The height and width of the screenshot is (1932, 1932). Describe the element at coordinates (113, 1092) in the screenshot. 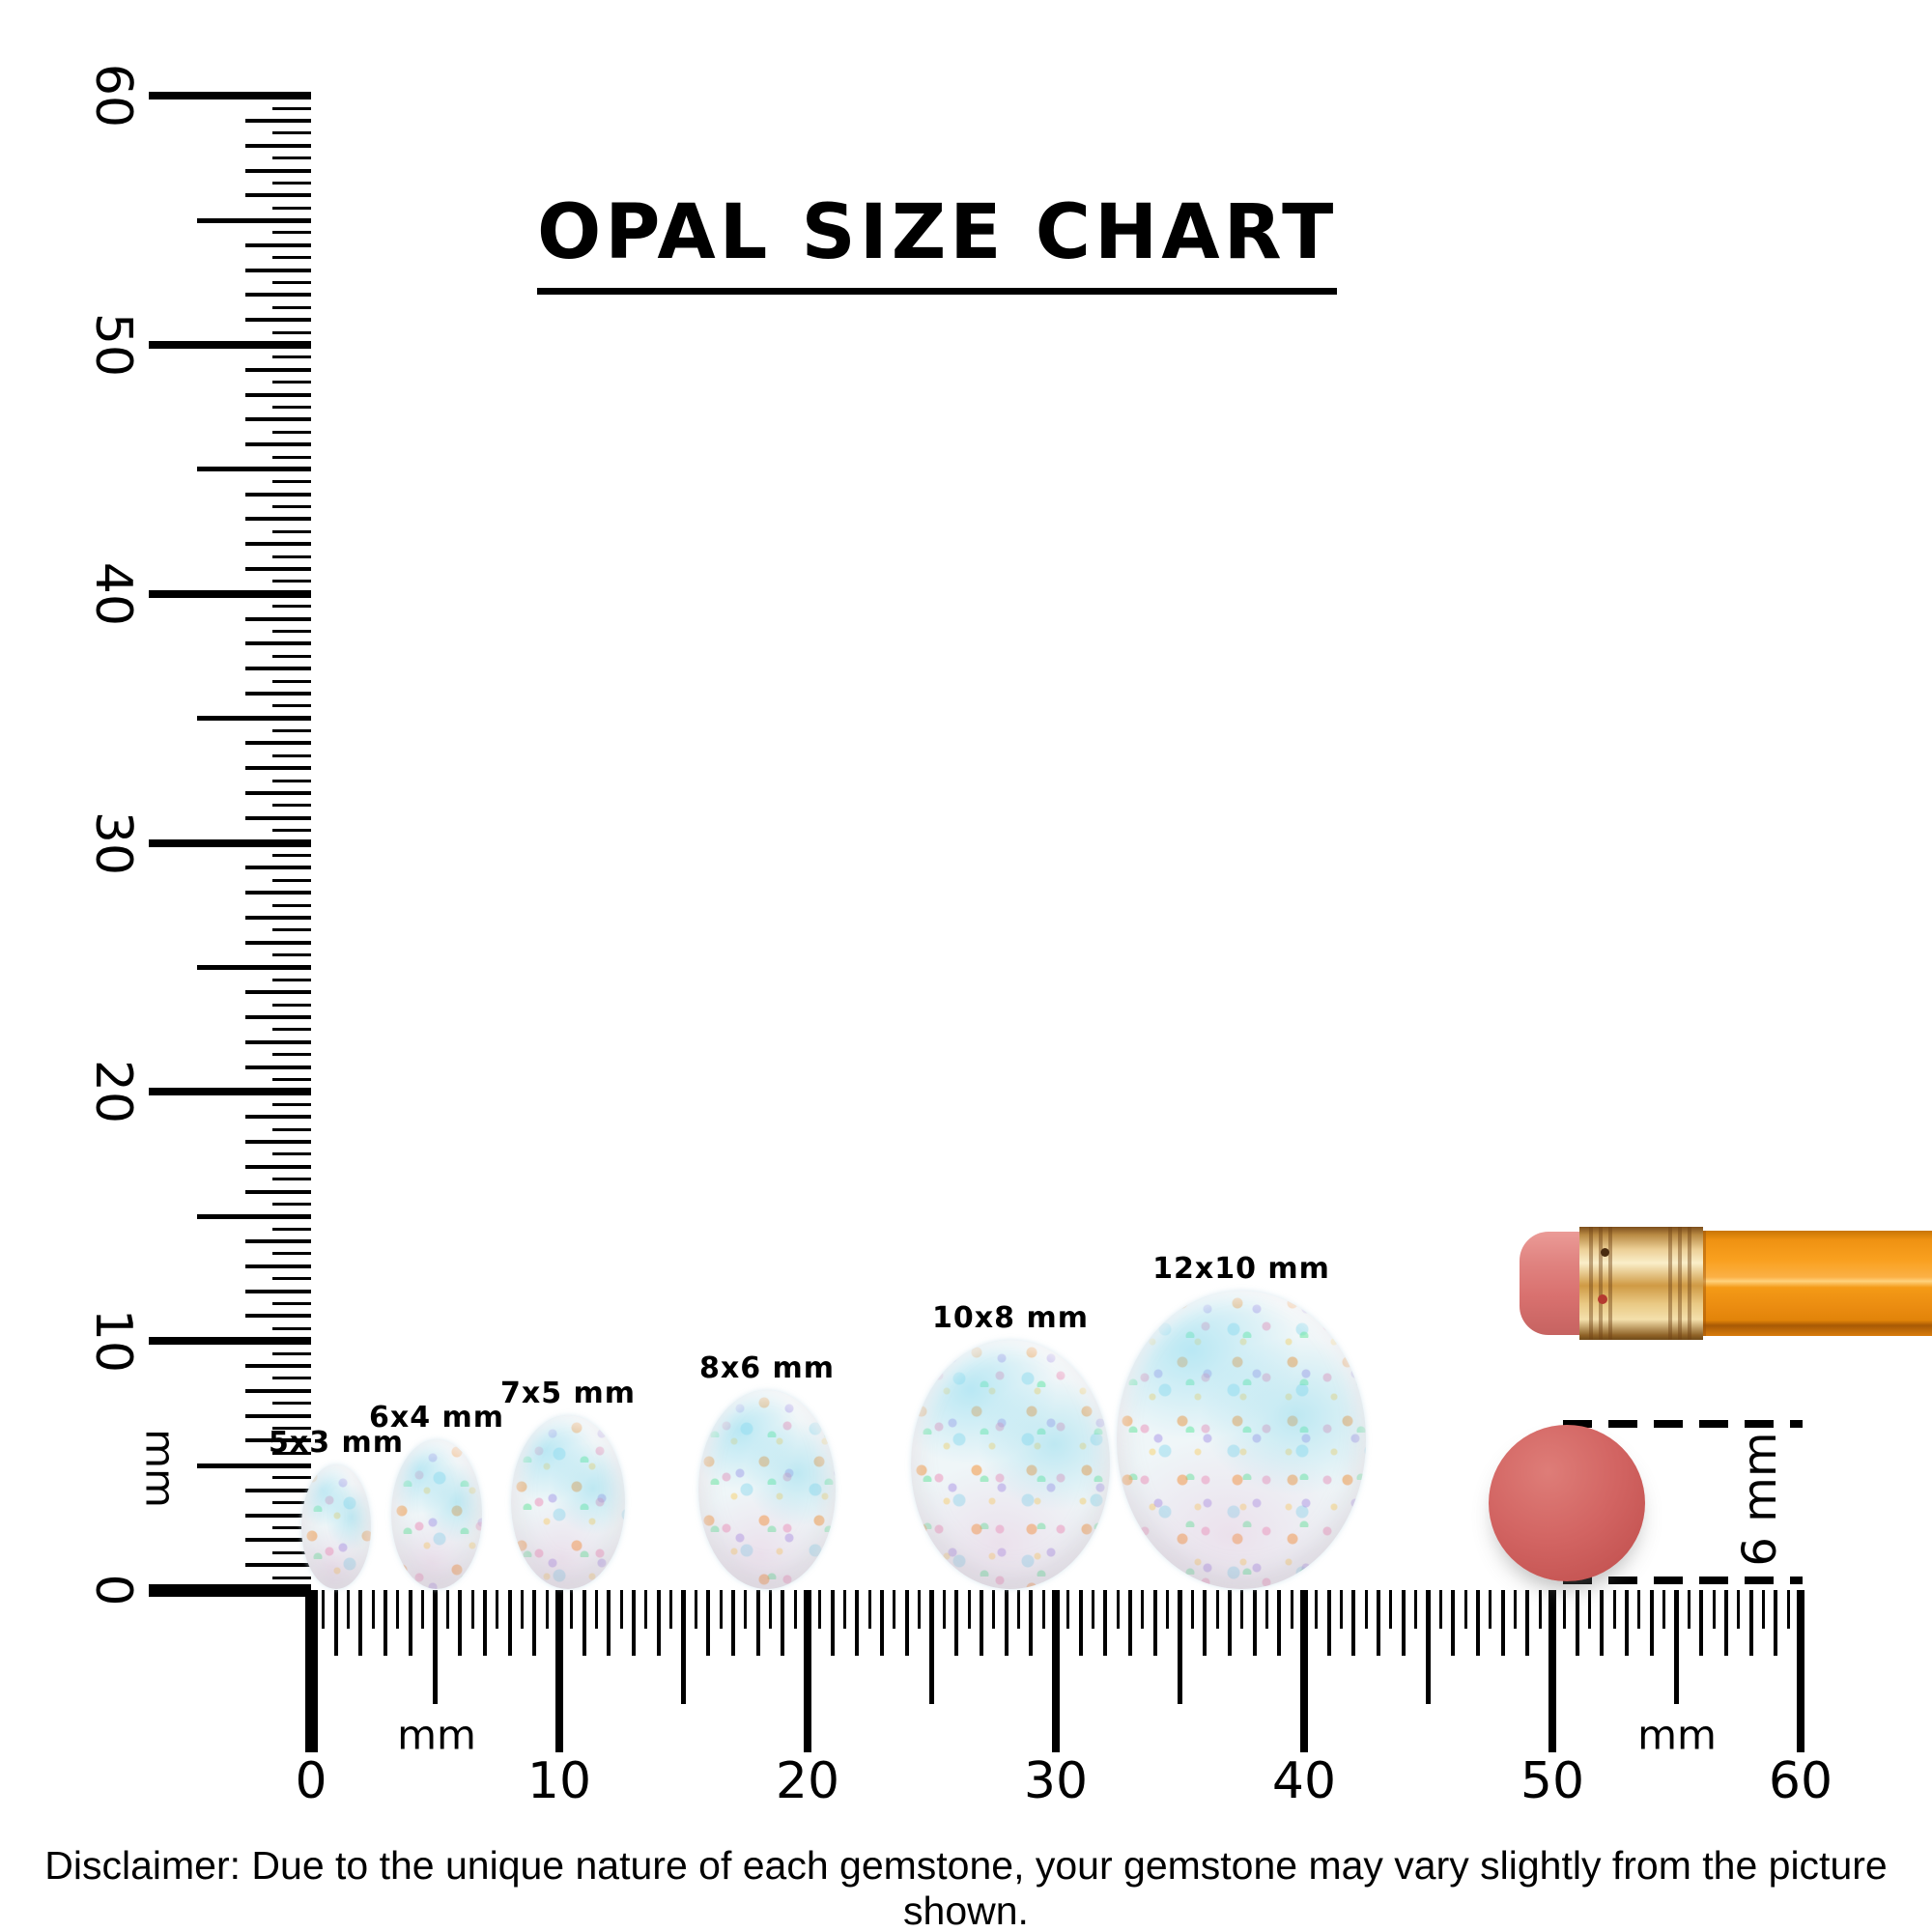

I see `vertical-ruler-number: 20` at that location.